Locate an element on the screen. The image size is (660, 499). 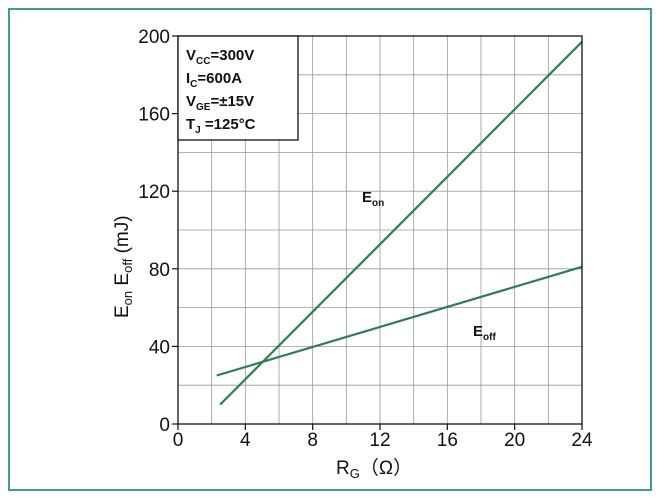
x-axis-label: RG（Ω） is located at coordinates (374, 469).